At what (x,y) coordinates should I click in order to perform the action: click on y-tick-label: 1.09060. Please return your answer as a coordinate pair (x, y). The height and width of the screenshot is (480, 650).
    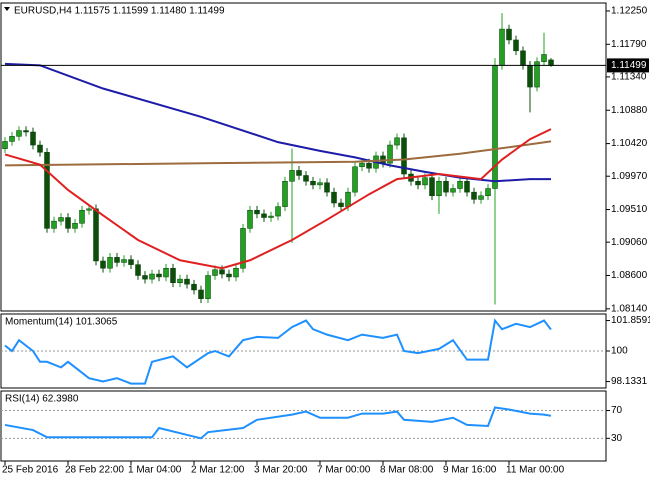
    Looking at the image, I should click on (629, 242).